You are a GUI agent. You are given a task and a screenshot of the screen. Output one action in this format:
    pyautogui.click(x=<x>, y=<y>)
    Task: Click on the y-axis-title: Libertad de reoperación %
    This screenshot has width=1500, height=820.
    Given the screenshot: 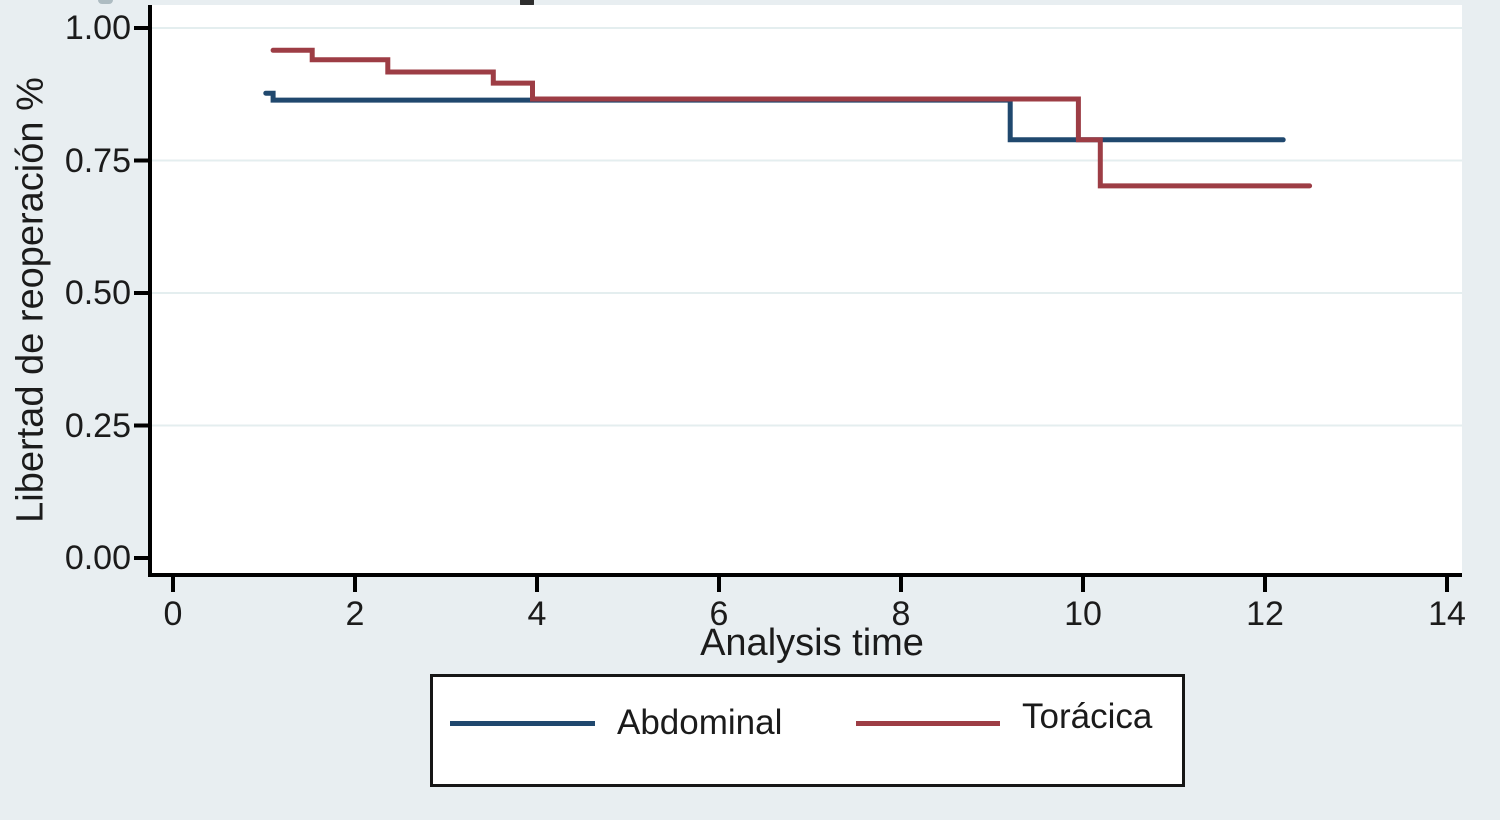 What is the action you would take?
    pyautogui.click(x=30, y=300)
    